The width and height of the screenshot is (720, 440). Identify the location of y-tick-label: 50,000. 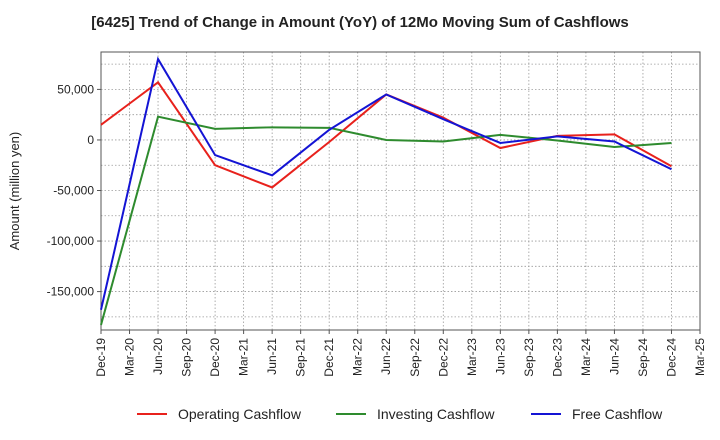
(75, 89).